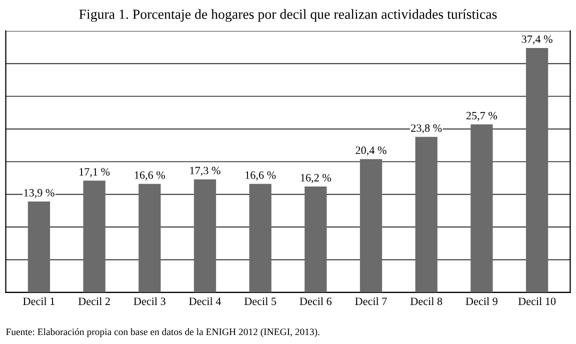 This screenshot has width=576, height=344. Describe the element at coordinates (94, 301) in the screenshot. I see `x-tick-label: Decil 2` at that location.